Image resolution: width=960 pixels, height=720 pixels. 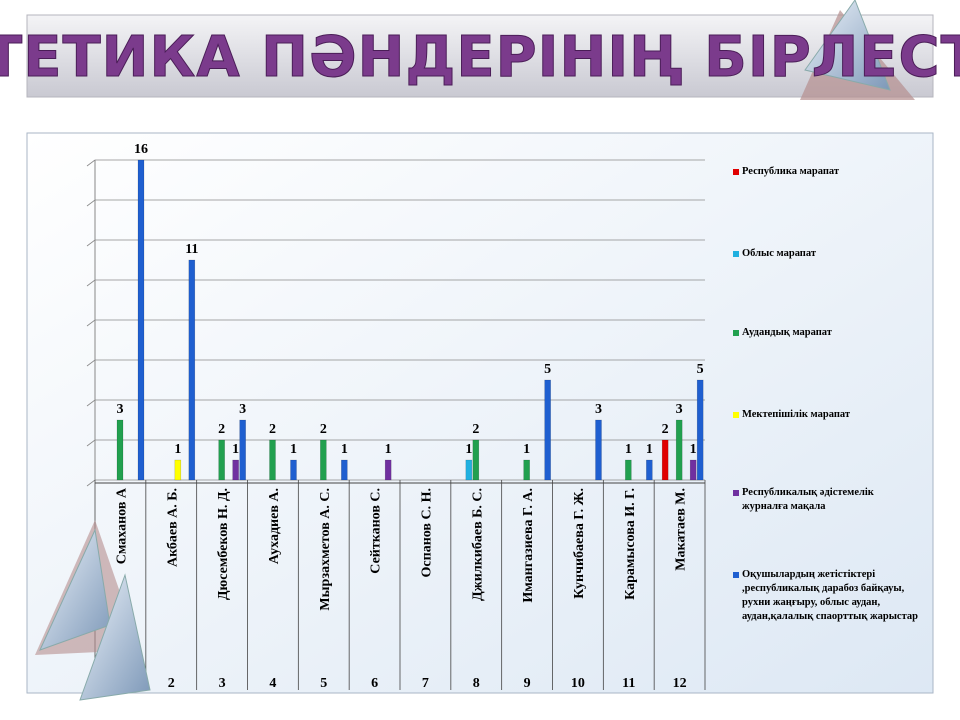 What do you see at coordinates (578, 683) in the screenshot?
I see `category-number: 10` at bounding box center [578, 683].